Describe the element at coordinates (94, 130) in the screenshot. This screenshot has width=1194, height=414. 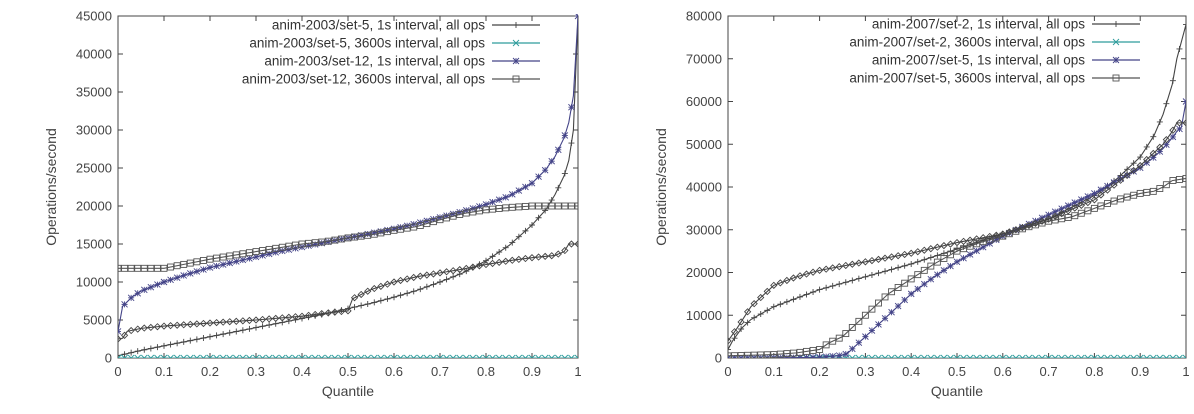
I see `y-tick-label: 30000` at that location.